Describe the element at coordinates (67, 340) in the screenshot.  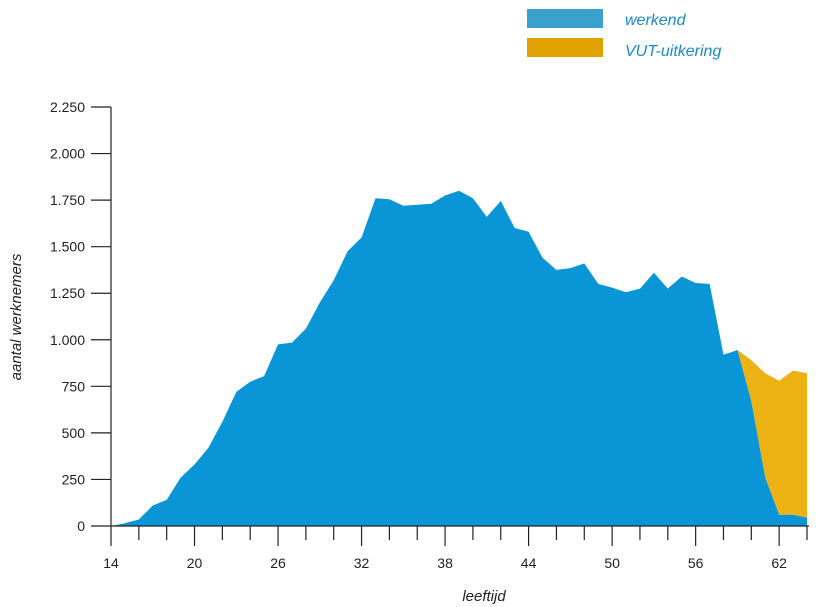
I see `y-tick-label: 1.000` at that location.